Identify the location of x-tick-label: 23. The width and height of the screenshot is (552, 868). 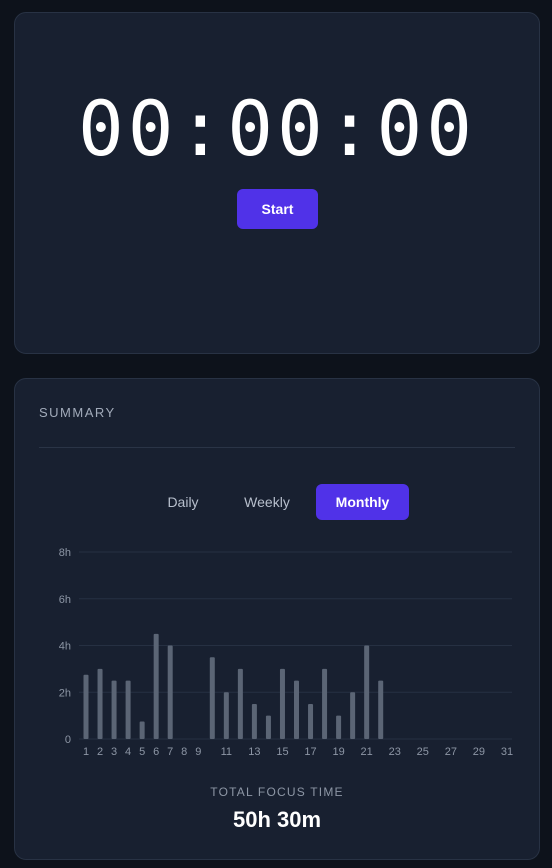
(395, 752).